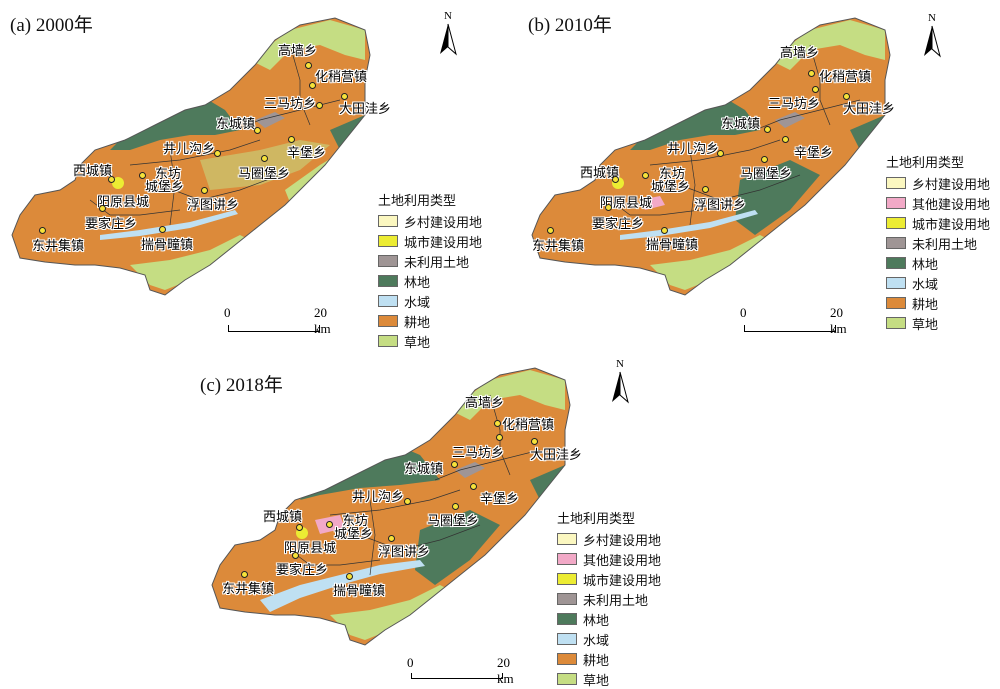  I want to click on legend-label: 林地, so click(925, 265).